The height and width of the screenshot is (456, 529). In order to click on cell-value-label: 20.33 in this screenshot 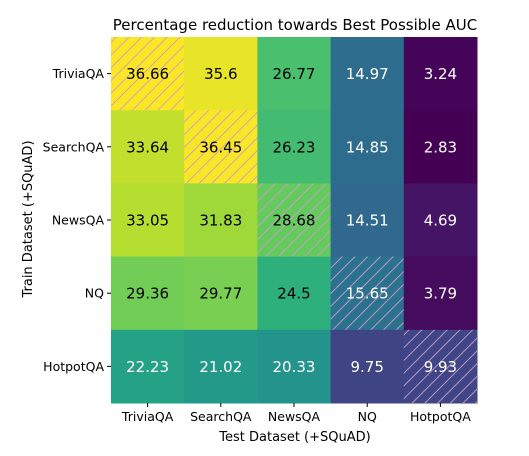, I will do `click(294, 367)`.